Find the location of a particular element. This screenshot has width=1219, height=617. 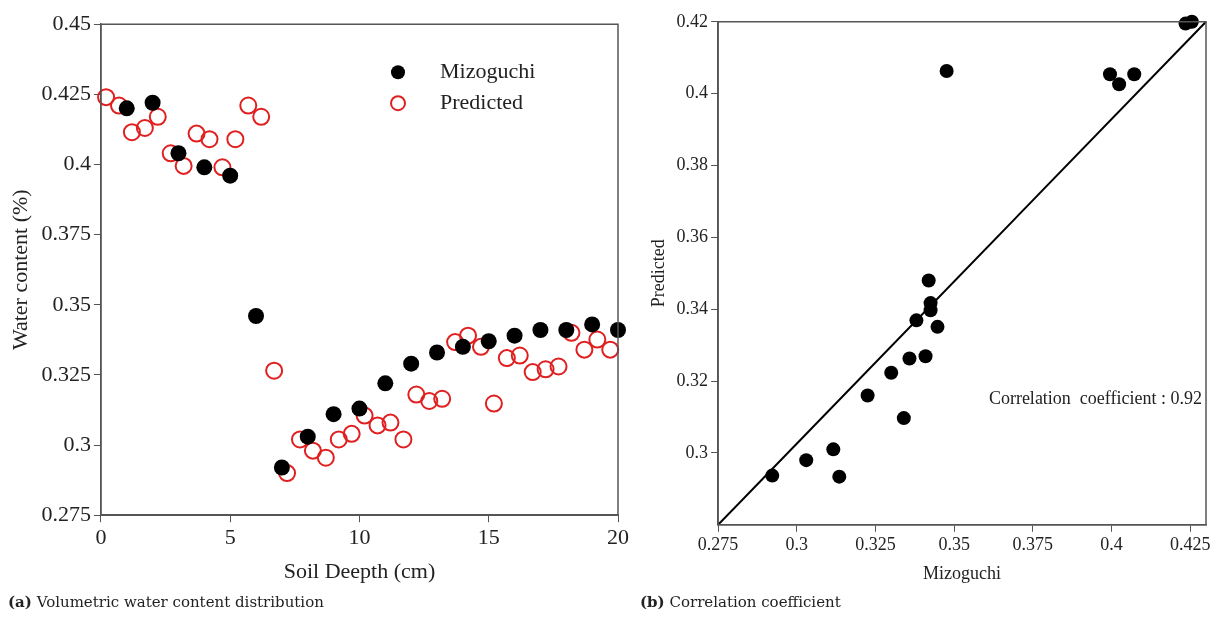

y-tick-label: 0.375 is located at coordinates (66, 233).